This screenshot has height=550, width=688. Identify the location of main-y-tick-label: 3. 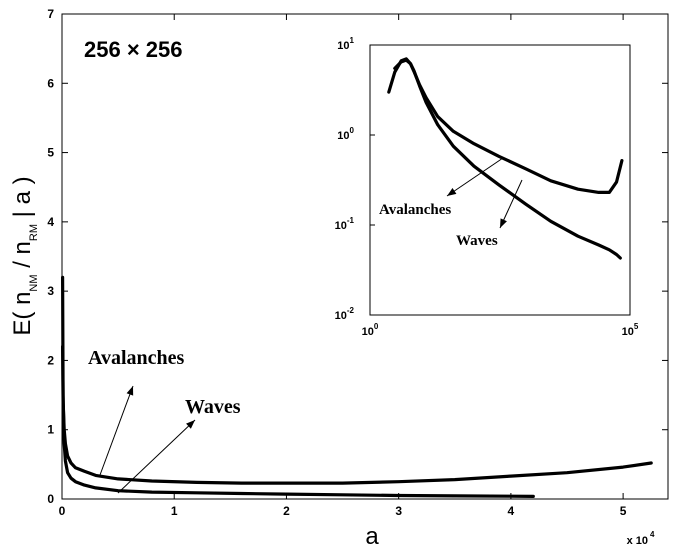
(50, 291).